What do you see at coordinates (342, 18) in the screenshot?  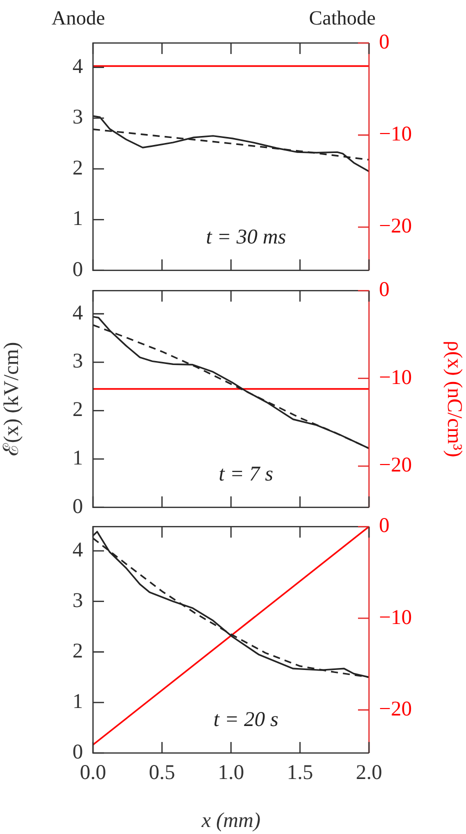 I see `text: Cathode` at bounding box center [342, 18].